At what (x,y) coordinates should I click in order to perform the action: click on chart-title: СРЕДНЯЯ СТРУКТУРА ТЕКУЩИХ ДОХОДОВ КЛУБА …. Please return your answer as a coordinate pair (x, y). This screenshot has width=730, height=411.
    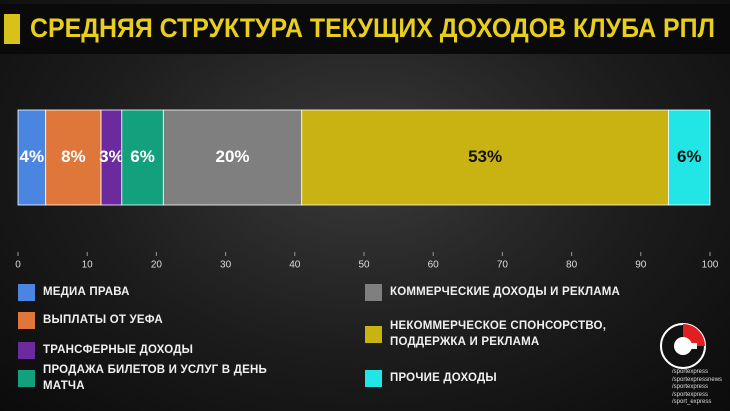
    Looking at the image, I should click on (372, 28).